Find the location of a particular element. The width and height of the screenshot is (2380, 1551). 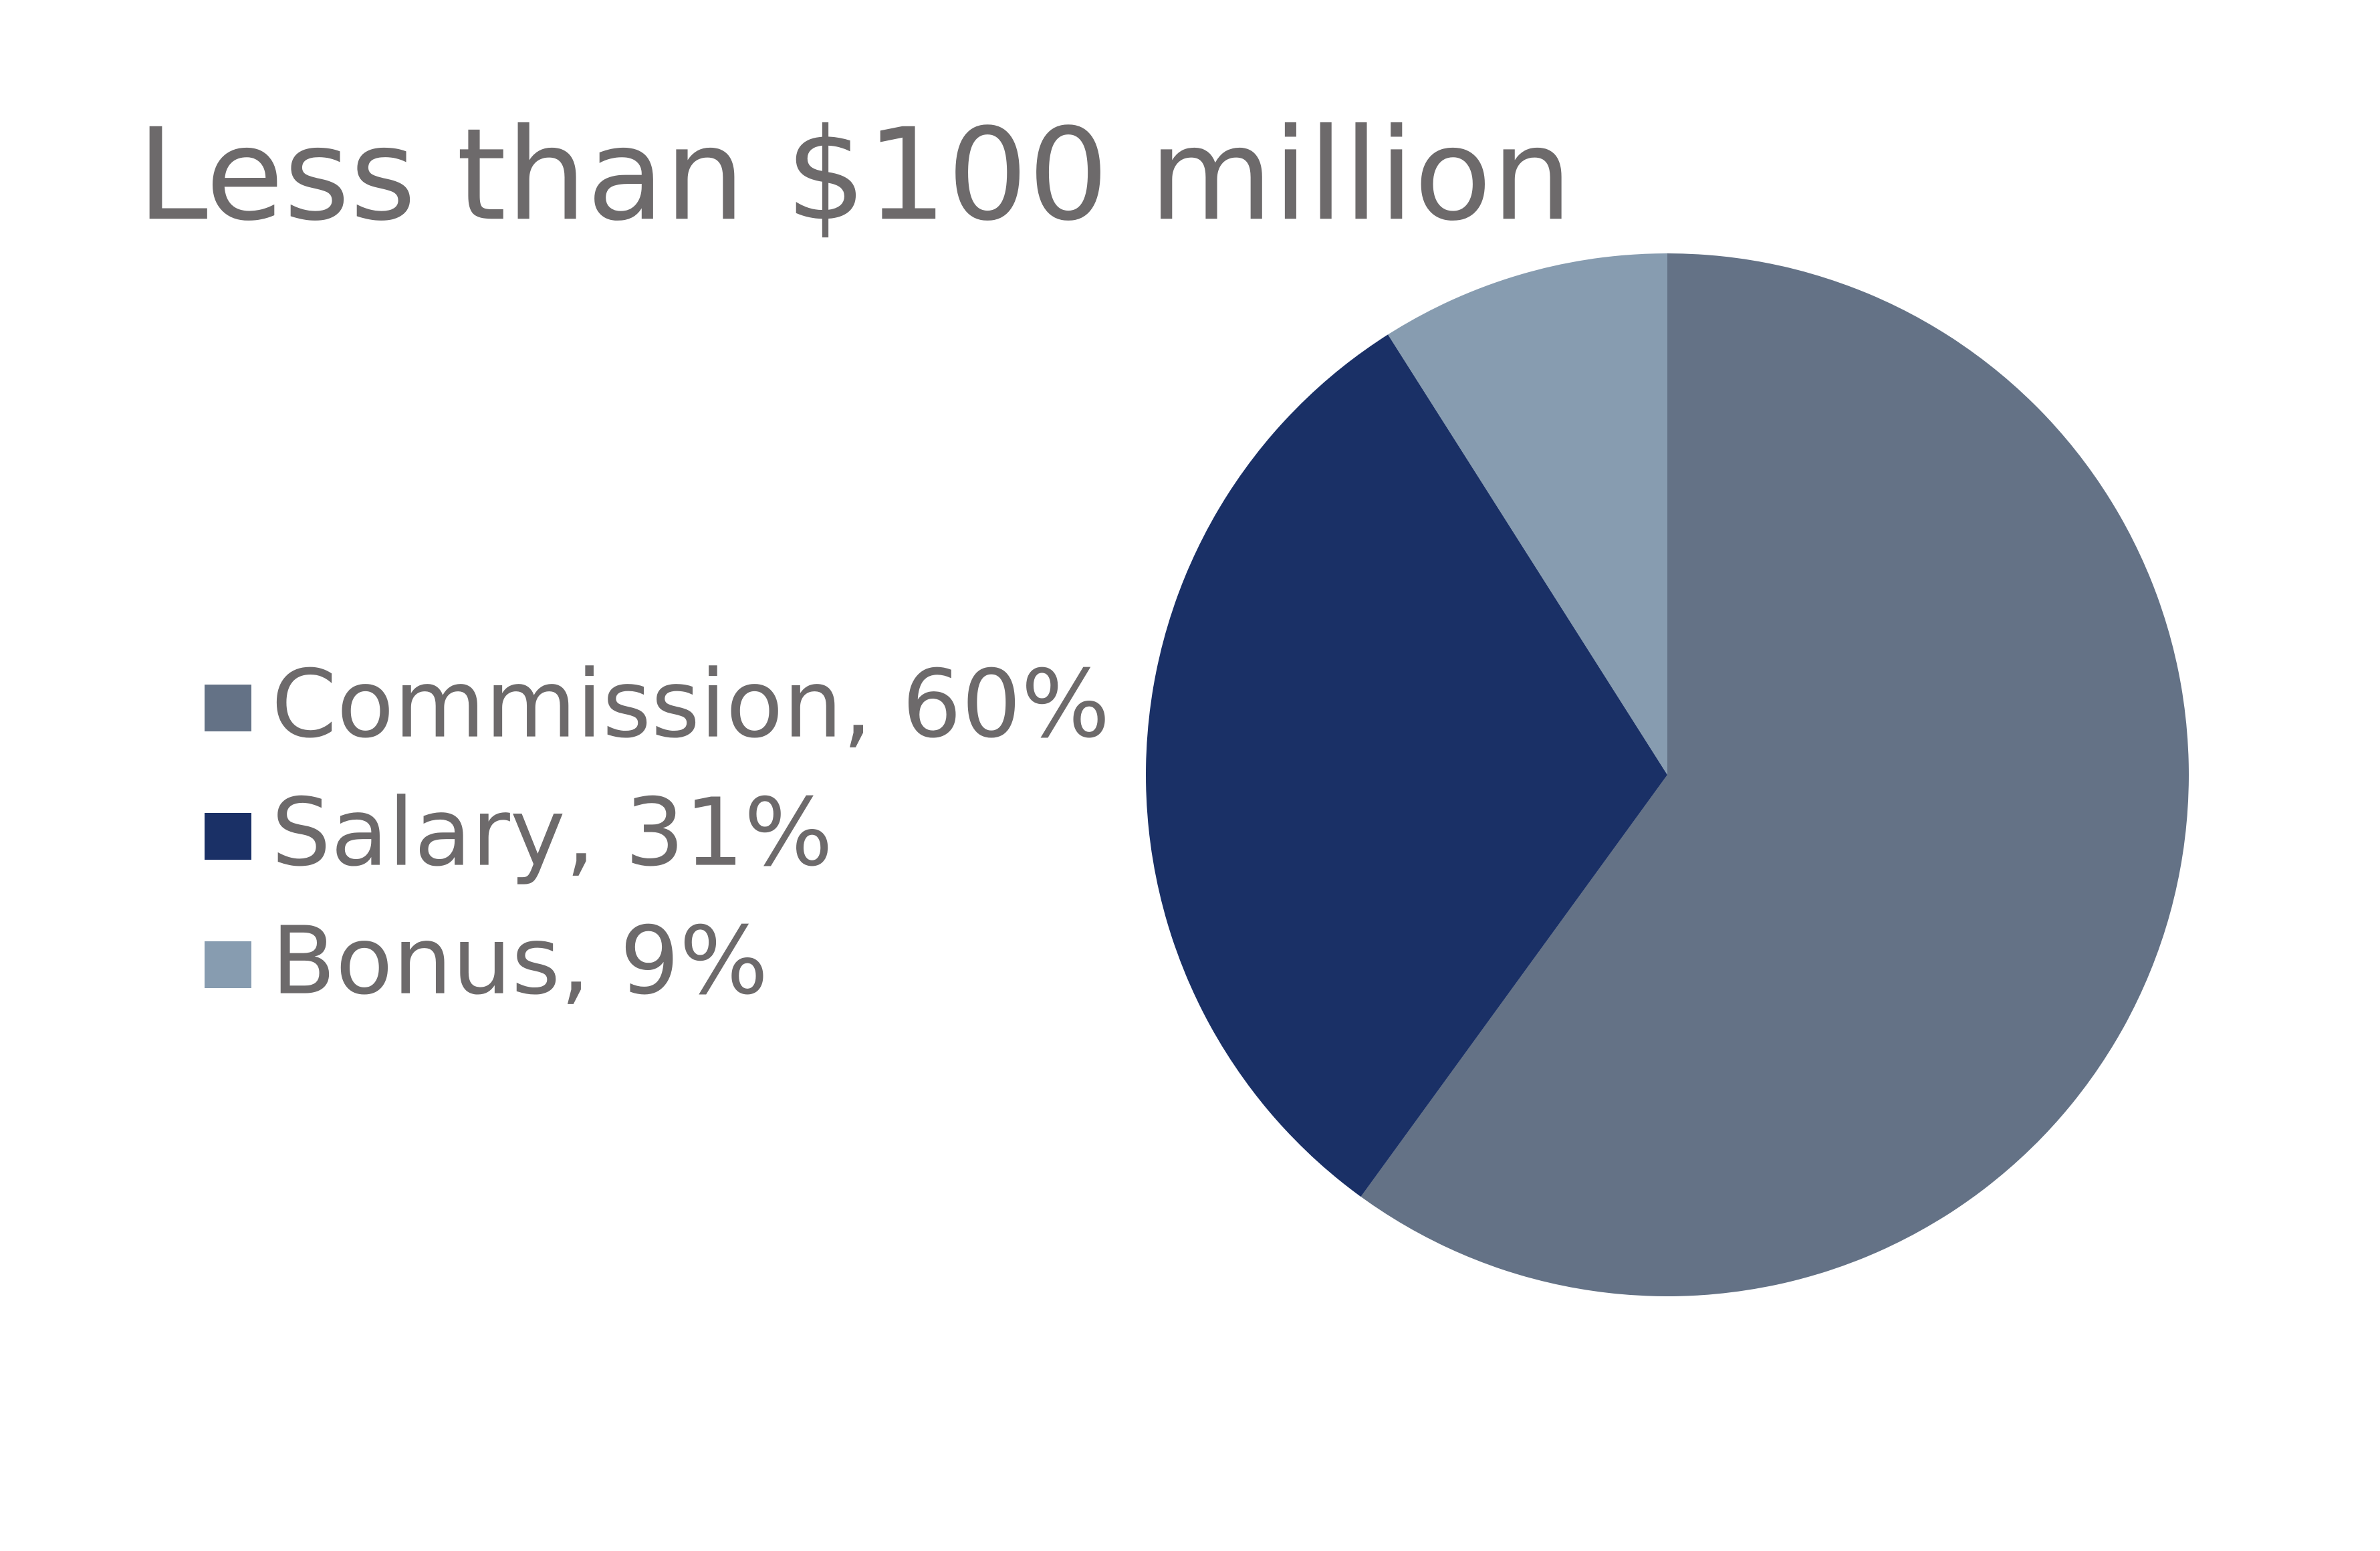

legend-label: Salary, 31% is located at coordinates (552, 833).